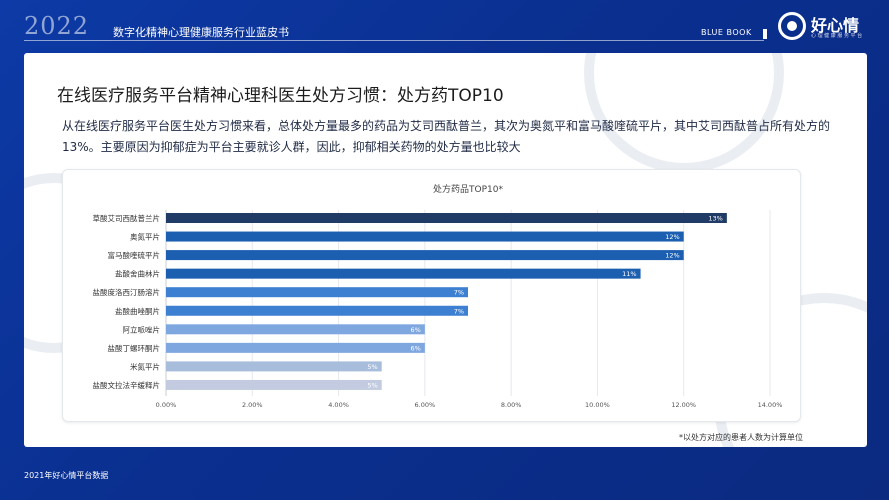 The width and height of the screenshot is (889, 500). What do you see at coordinates (280, 96) in the screenshot?
I see `page-title: 在线医疗服务平台精神心理科医生处方习惯：处方药TOP10` at bounding box center [280, 96].